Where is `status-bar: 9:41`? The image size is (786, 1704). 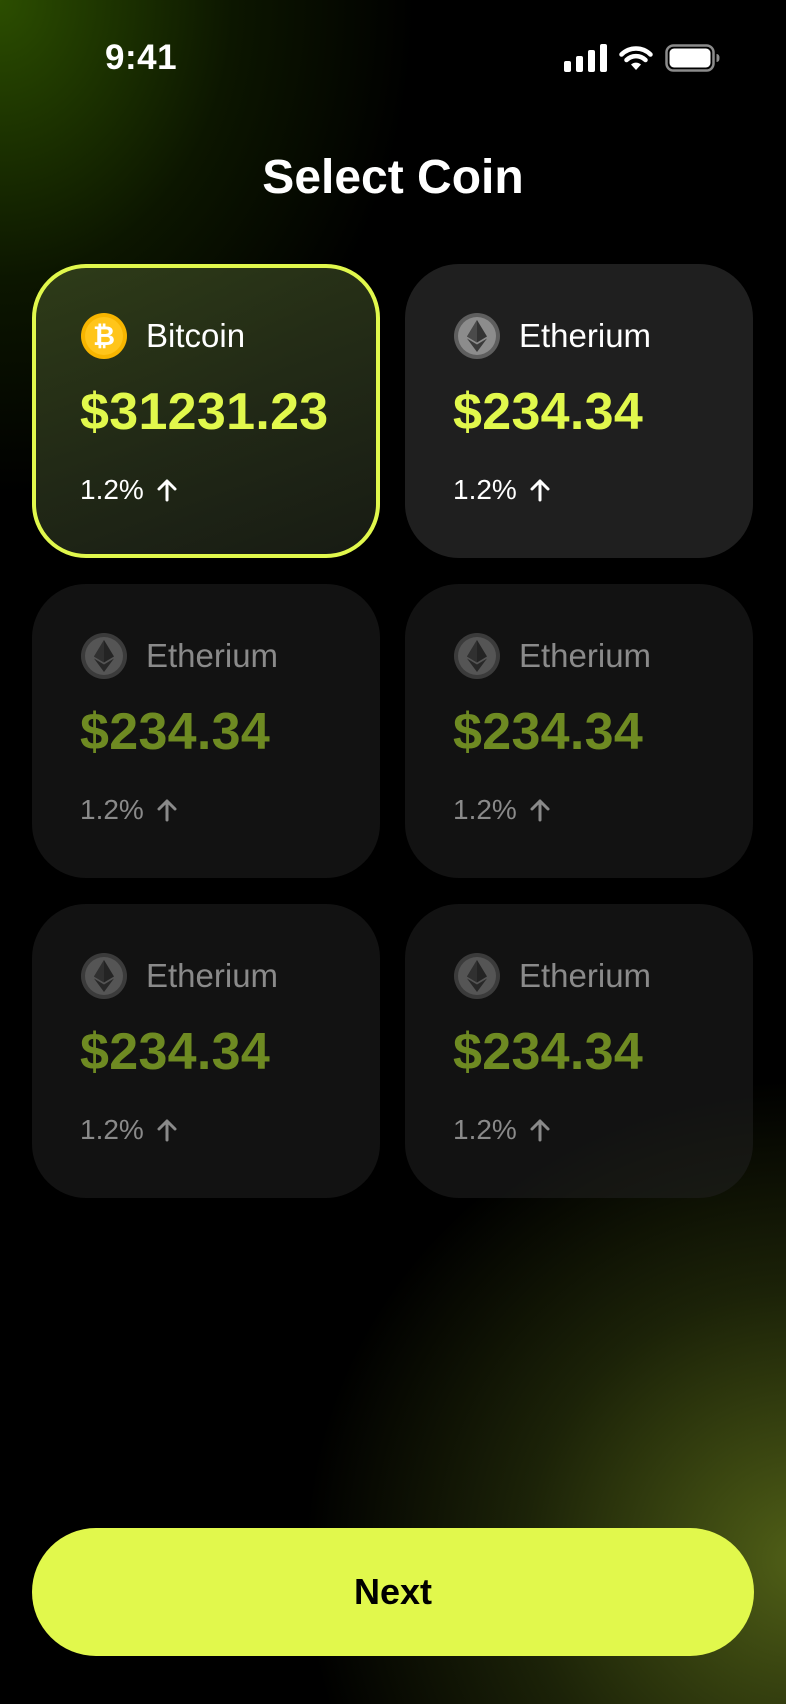 status-bar: 9:41 is located at coordinates (393, 59).